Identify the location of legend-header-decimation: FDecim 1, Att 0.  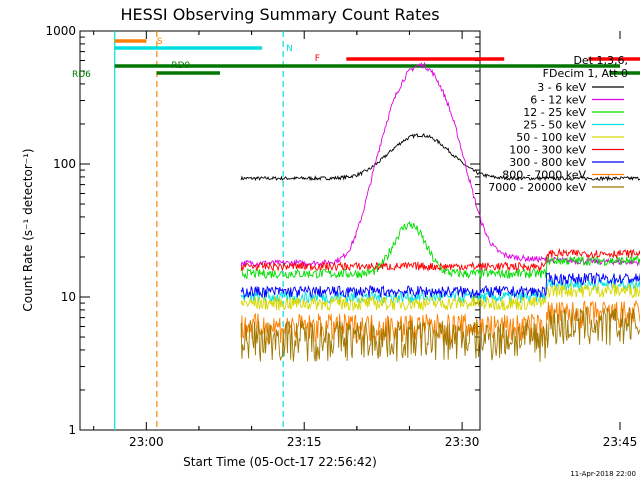
(585, 73).